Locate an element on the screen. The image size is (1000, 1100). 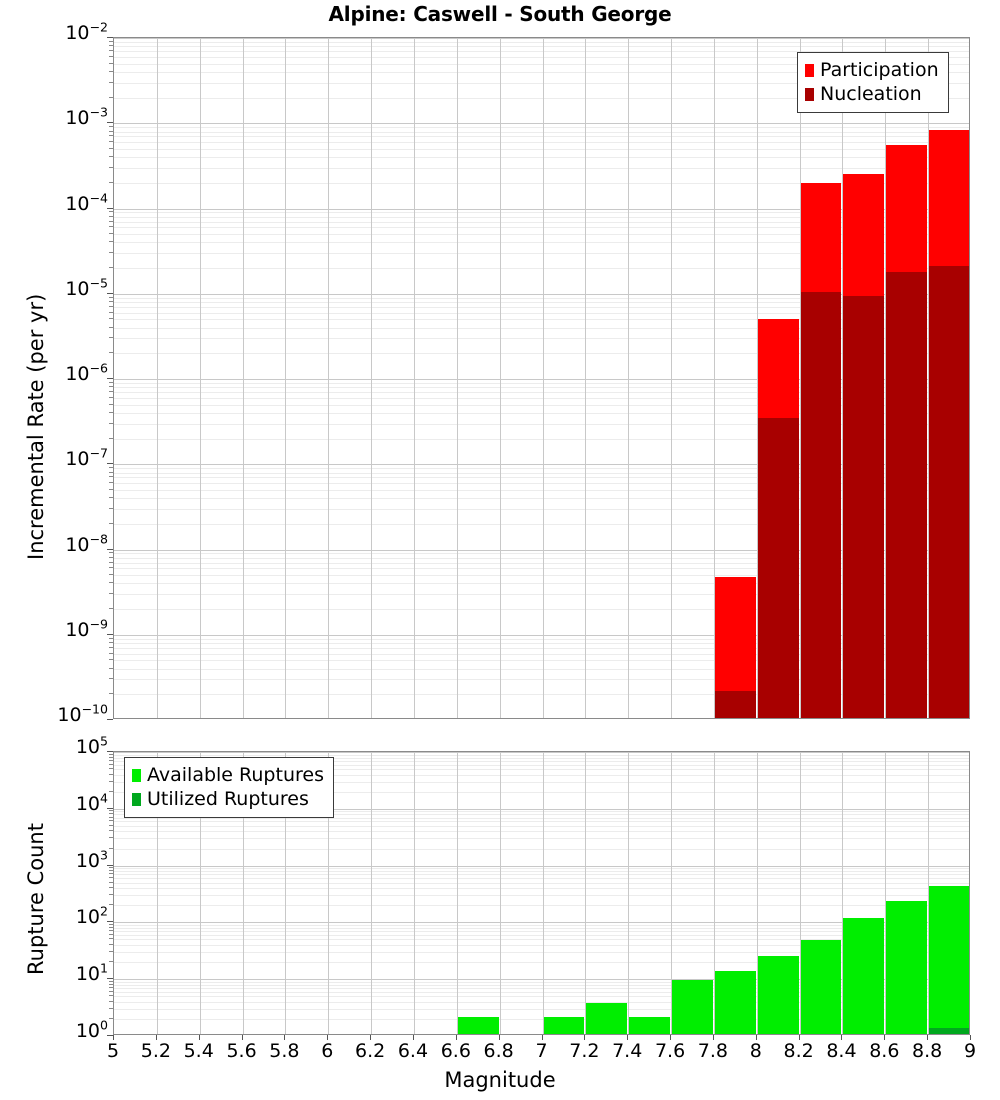
x-tick-label: 7.2 is located at coordinates (584, 1051).